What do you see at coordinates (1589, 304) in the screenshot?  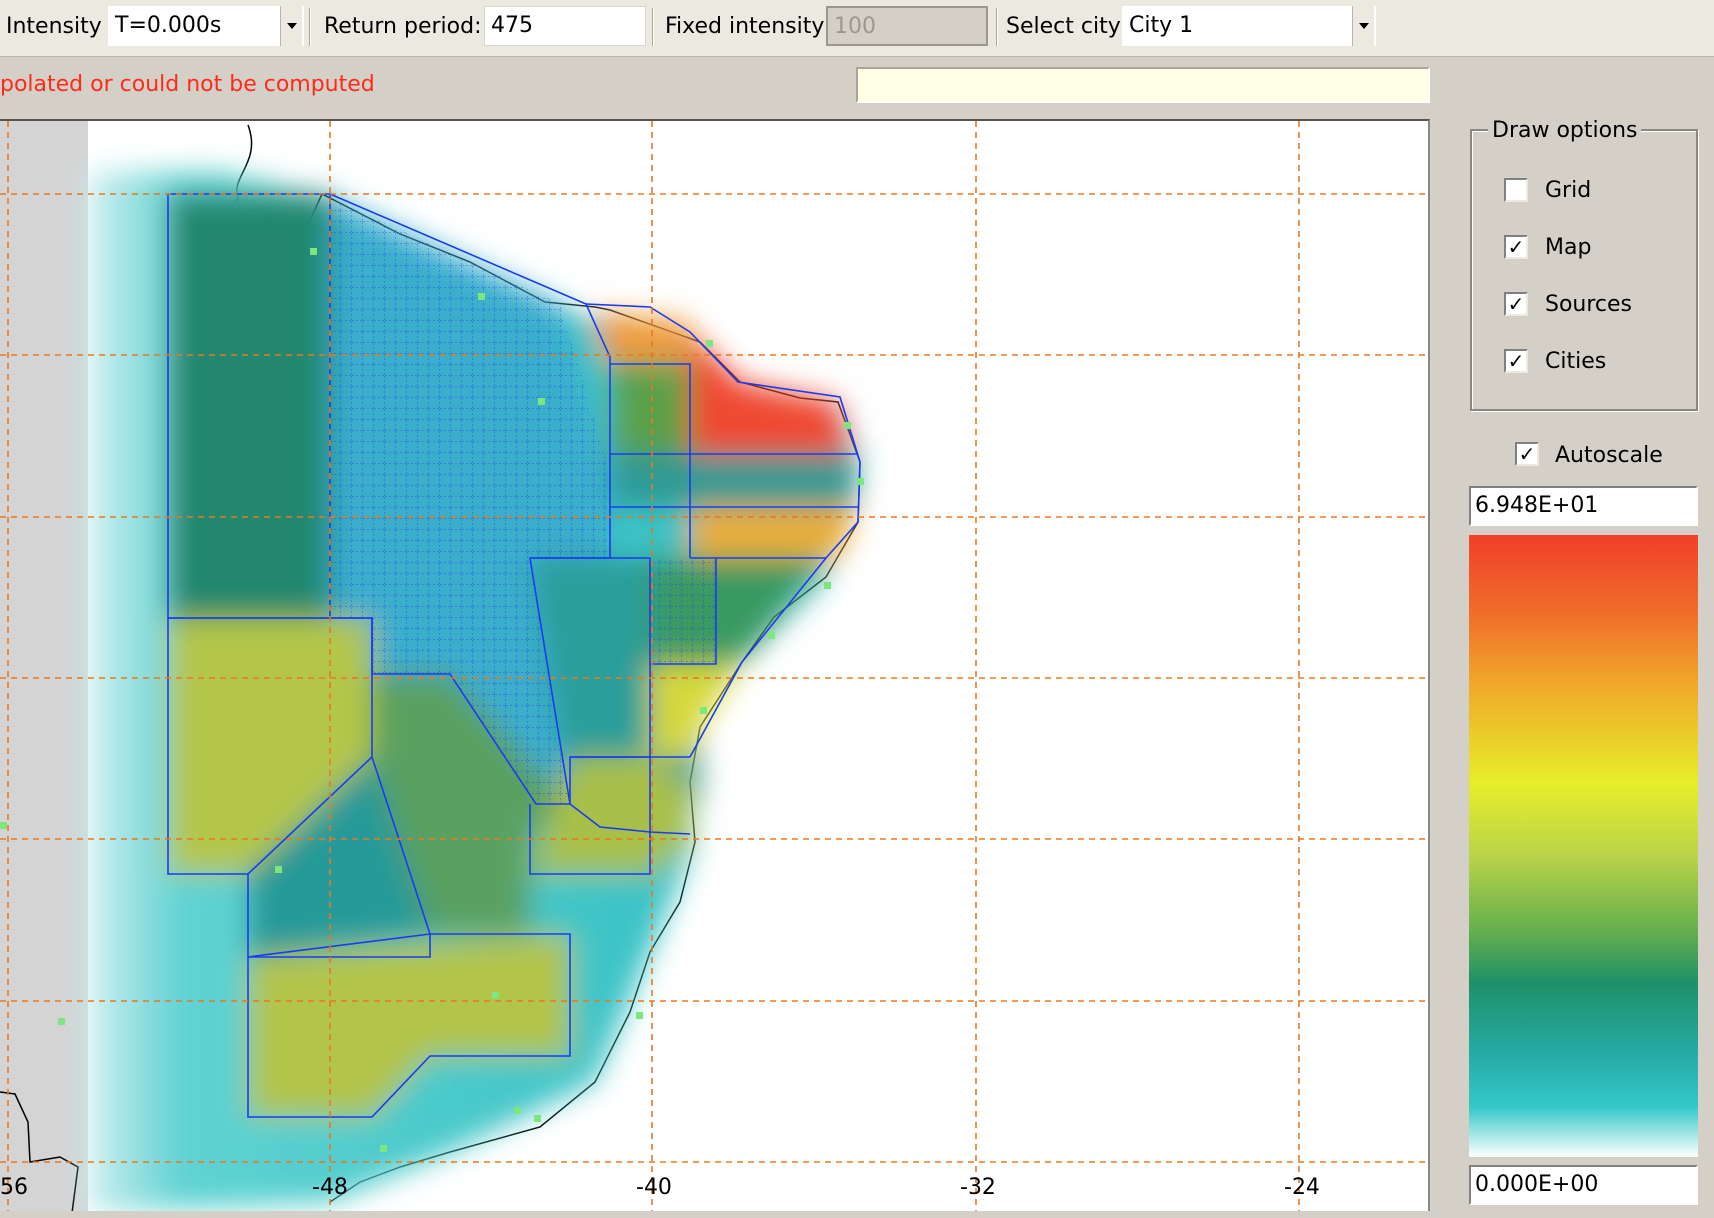 I see `sources-checkbox-label: Sources` at bounding box center [1589, 304].